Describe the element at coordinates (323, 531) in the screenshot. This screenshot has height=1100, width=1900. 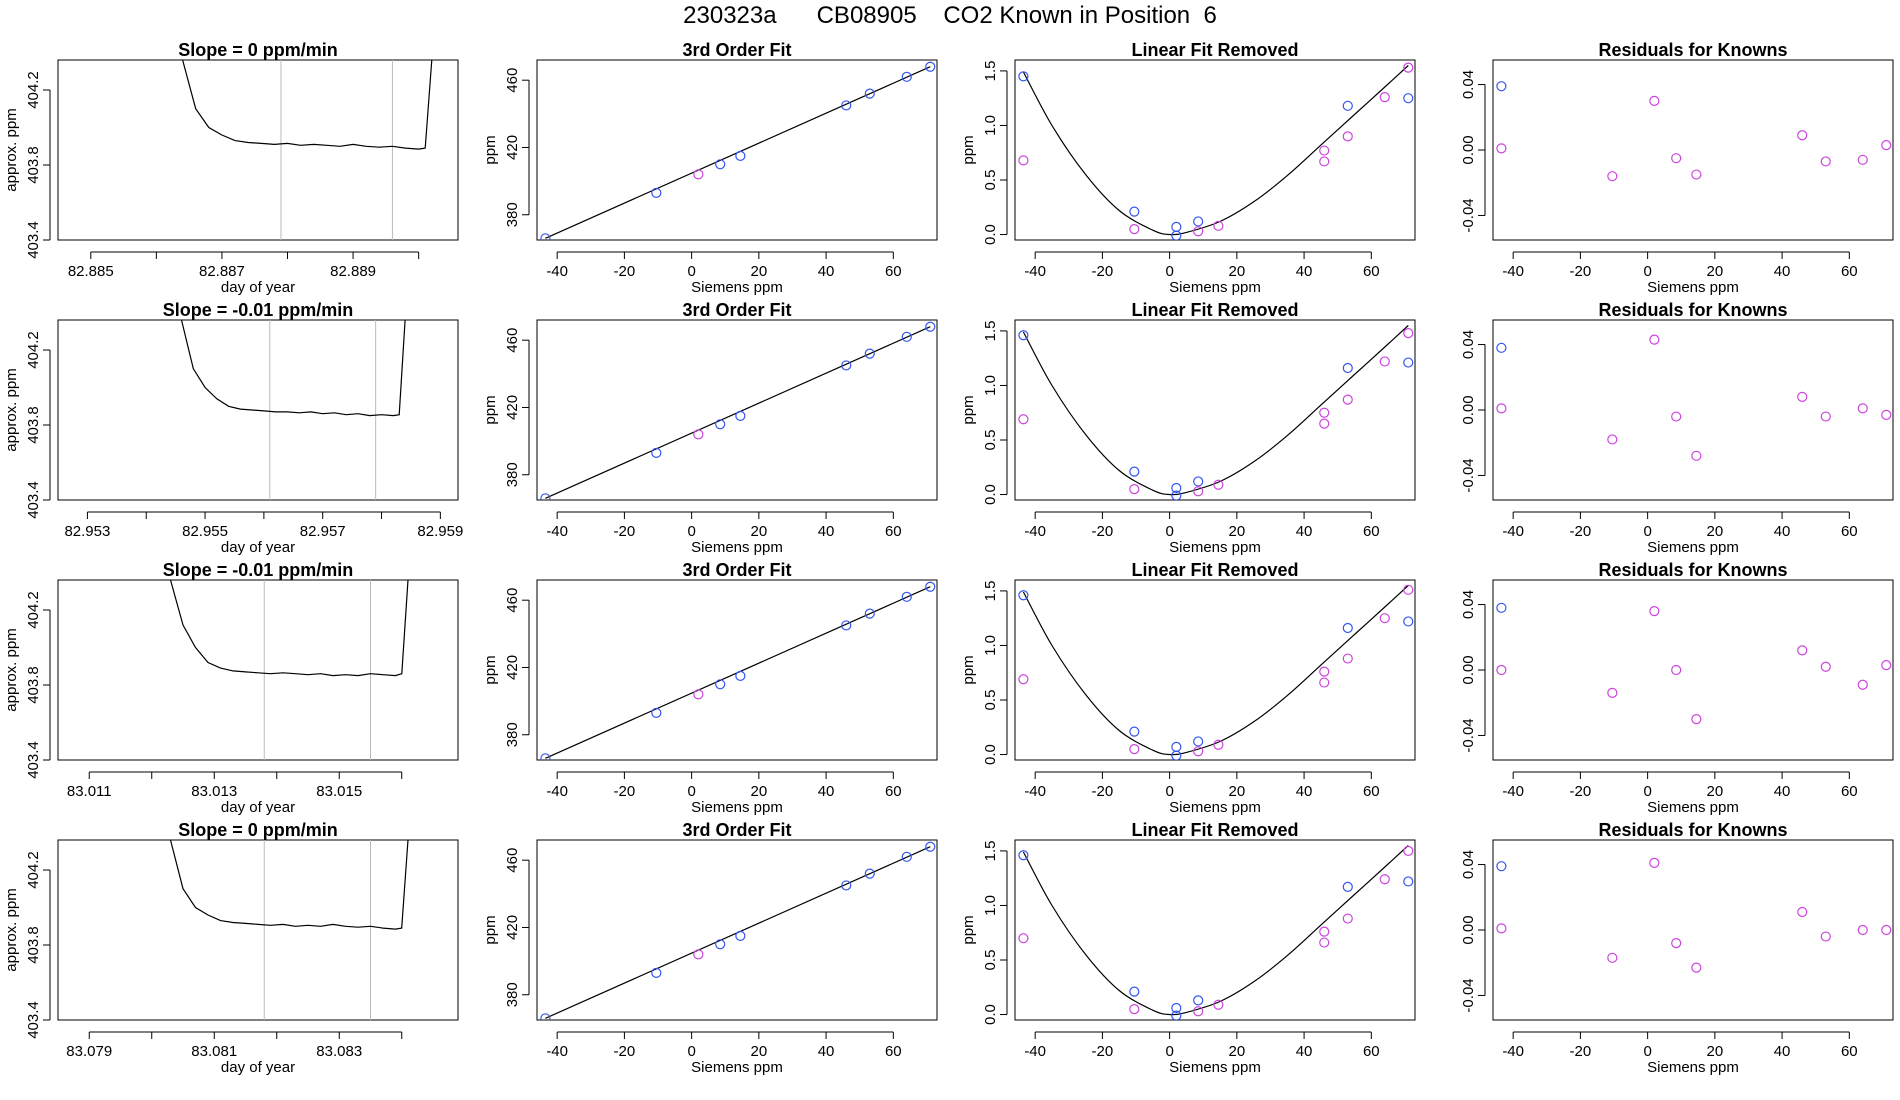
I see `x-tick-label: 82.957` at that location.